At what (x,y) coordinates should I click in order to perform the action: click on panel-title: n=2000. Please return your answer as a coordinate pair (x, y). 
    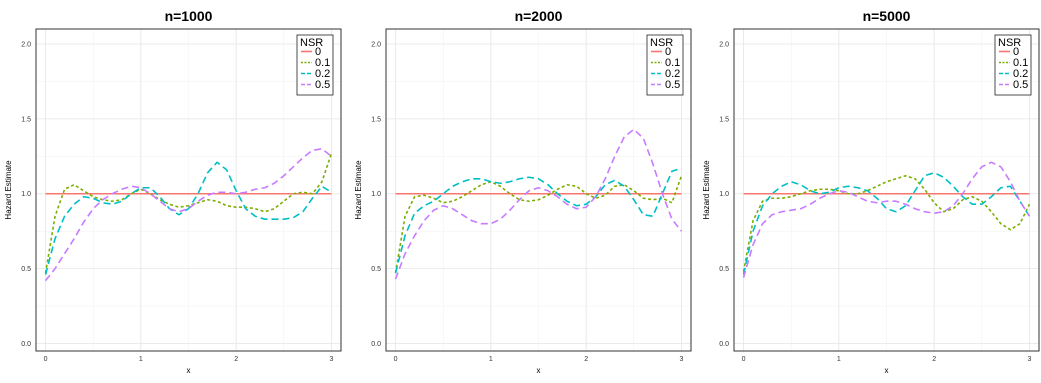
    Looking at the image, I should click on (539, 16).